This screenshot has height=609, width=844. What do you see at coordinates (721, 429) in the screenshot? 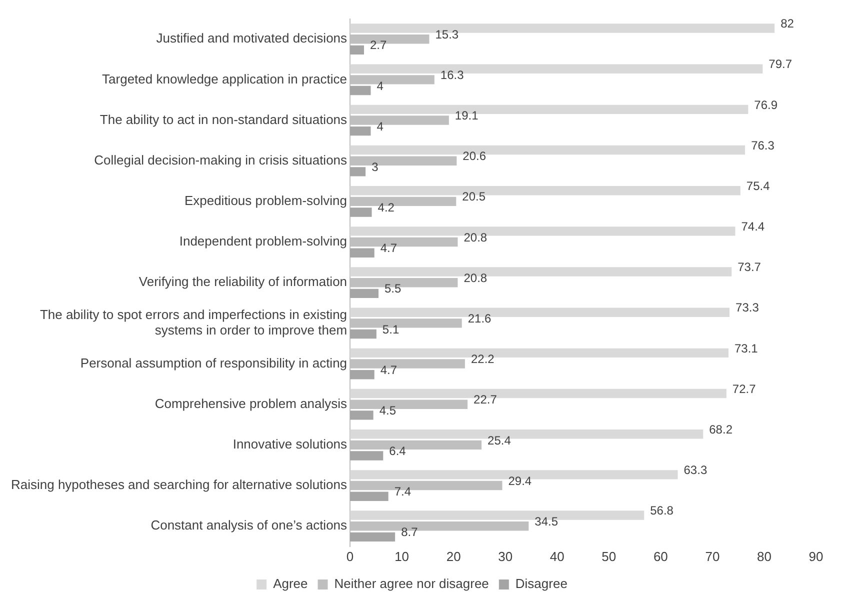
I see `data-label: 68.2` at bounding box center [721, 429].